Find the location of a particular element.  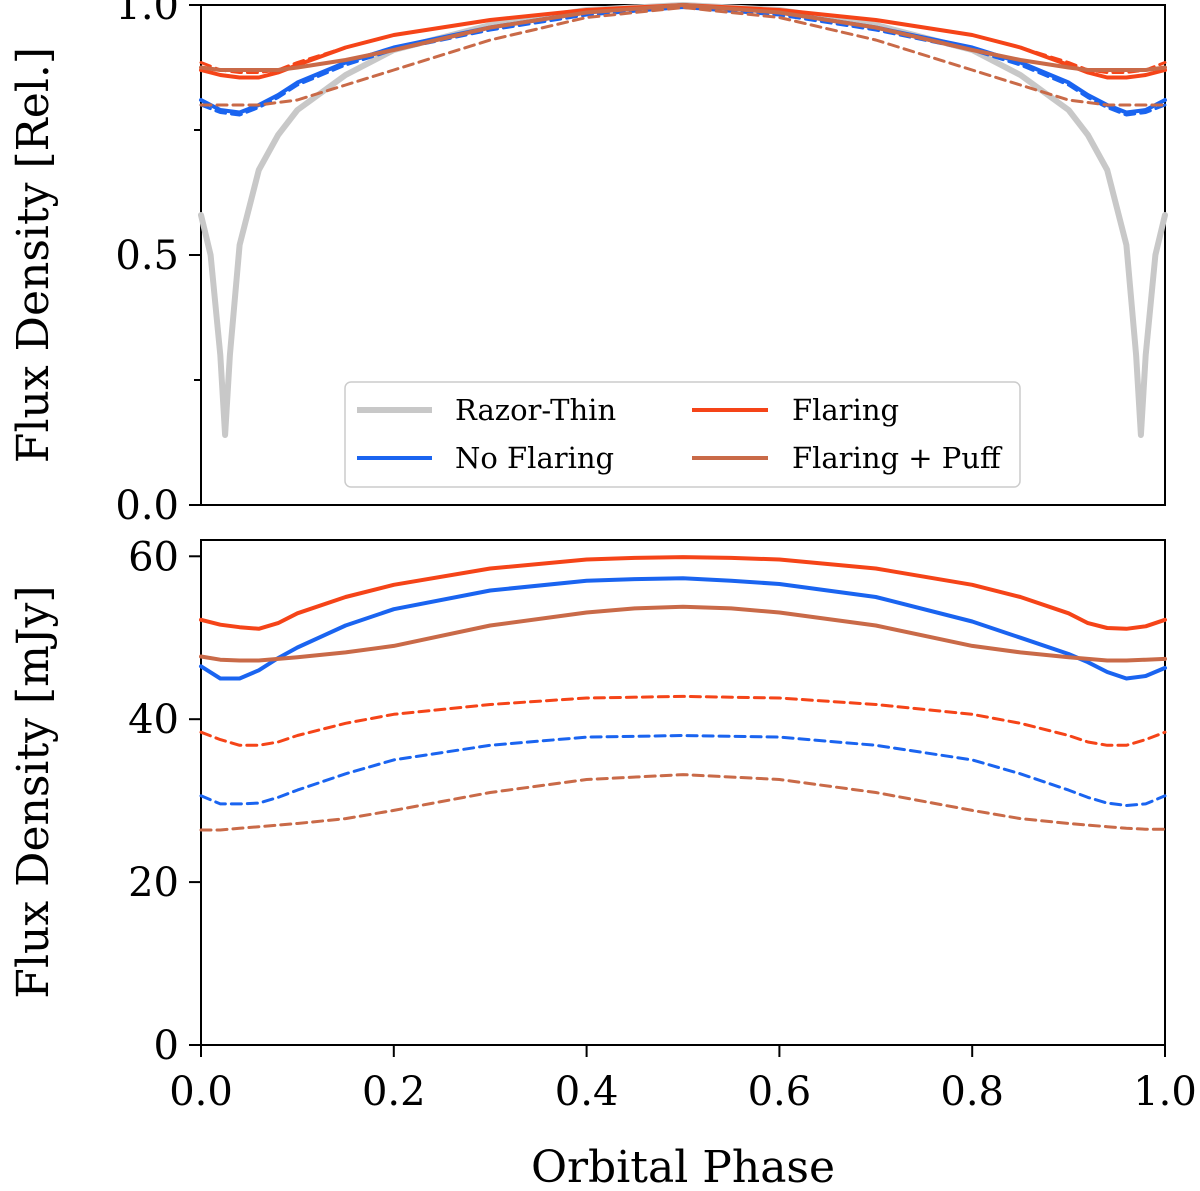

bottom-series-noflare is located at coordinates (683, 628).